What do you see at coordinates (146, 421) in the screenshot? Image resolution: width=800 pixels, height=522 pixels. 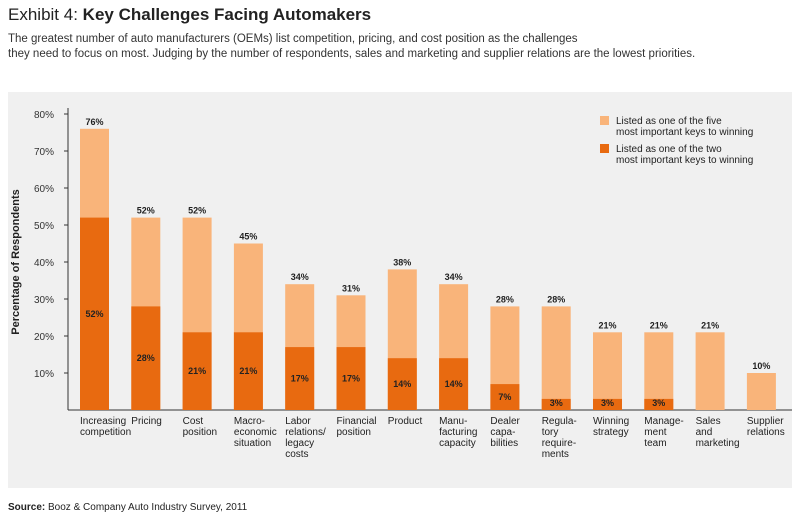 I see `category-label: Pricing` at bounding box center [146, 421].